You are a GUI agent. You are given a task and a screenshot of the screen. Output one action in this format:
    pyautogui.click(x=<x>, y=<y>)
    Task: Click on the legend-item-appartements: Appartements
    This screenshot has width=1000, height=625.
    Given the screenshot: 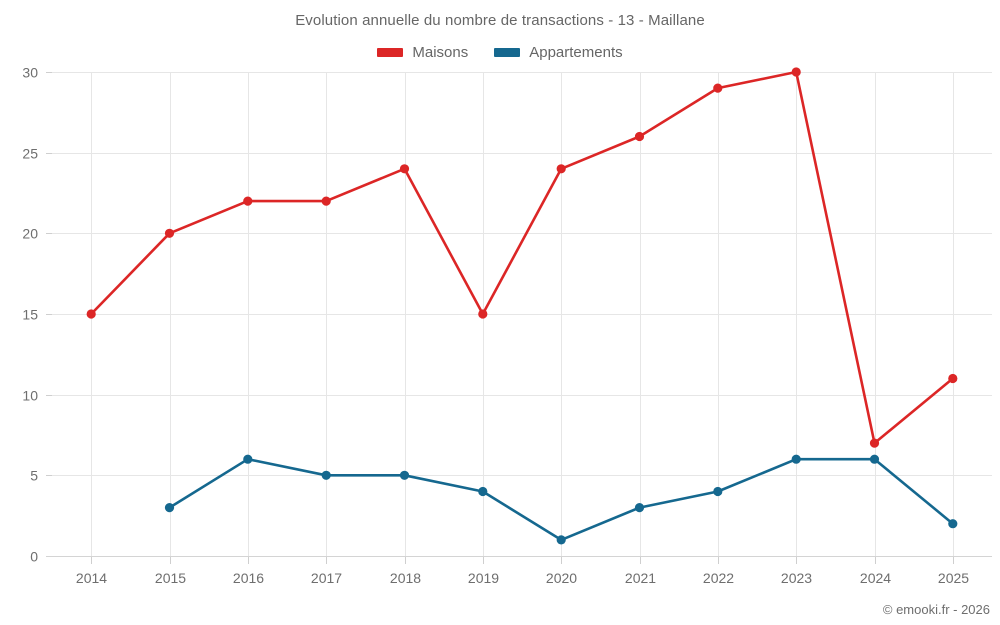 What is the action you would take?
    pyautogui.click(x=558, y=52)
    